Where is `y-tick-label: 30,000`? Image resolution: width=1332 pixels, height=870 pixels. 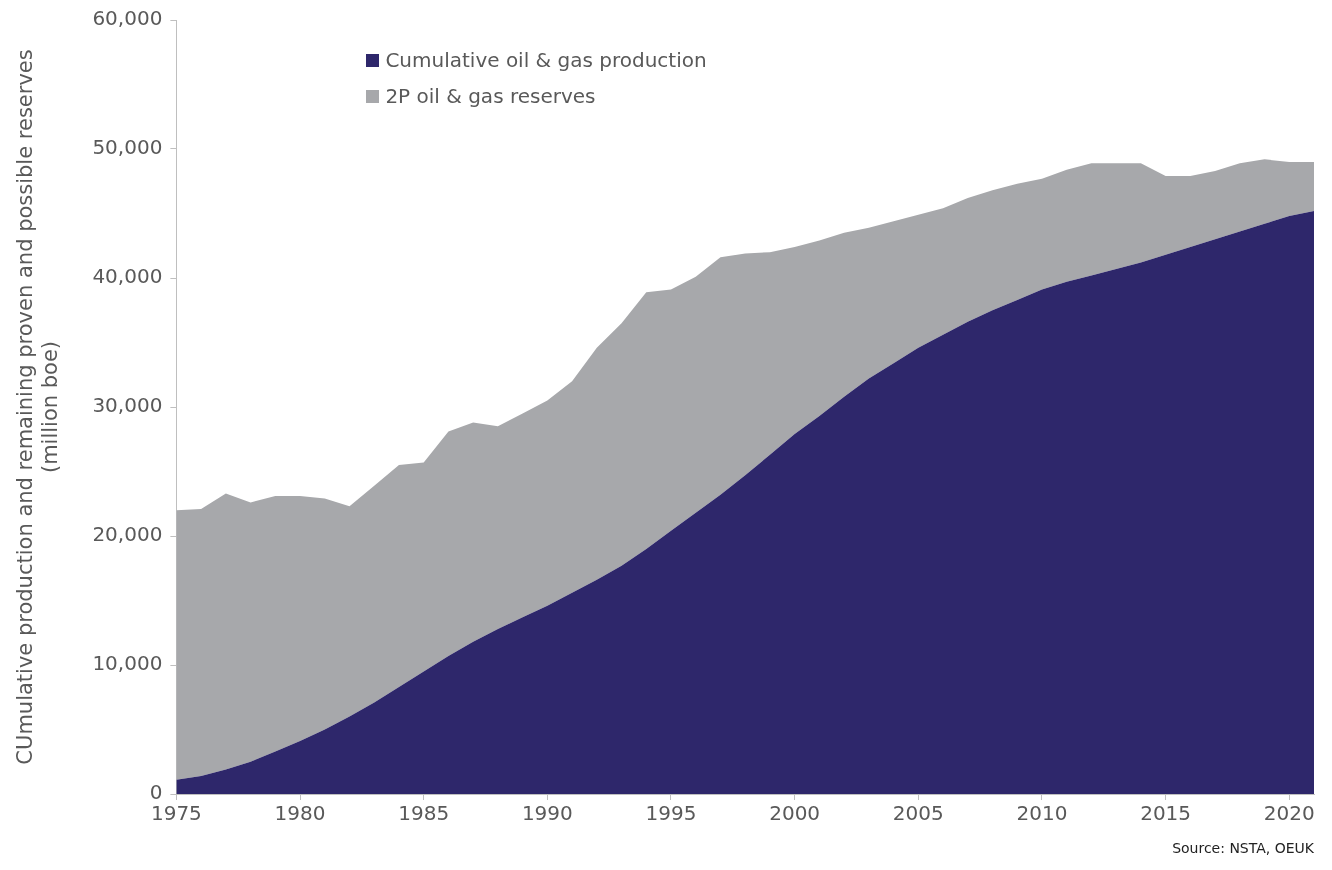 y-tick-label: 30,000 is located at coordinates (127, 405).